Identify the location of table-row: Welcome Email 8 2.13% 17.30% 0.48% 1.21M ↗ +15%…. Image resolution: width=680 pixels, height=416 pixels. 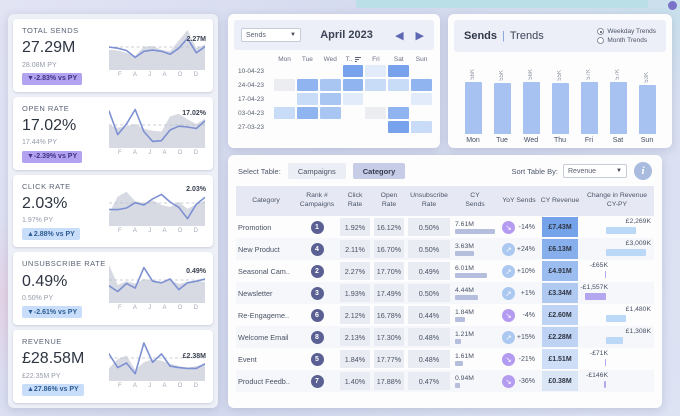
(445, 337).